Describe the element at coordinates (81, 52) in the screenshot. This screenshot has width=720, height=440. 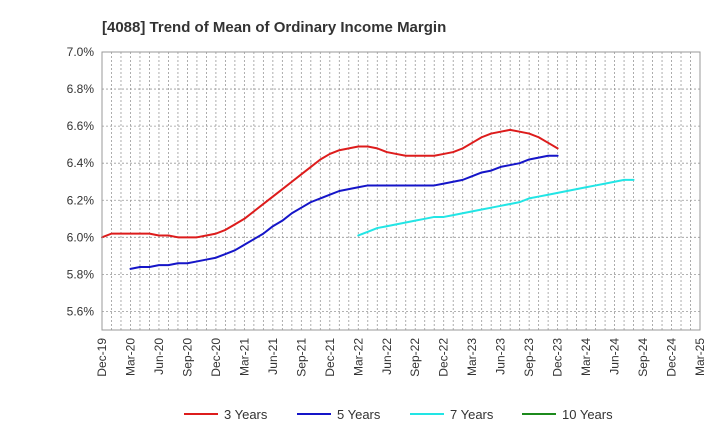
I see `y-tick-label: 7.0%` at that location.